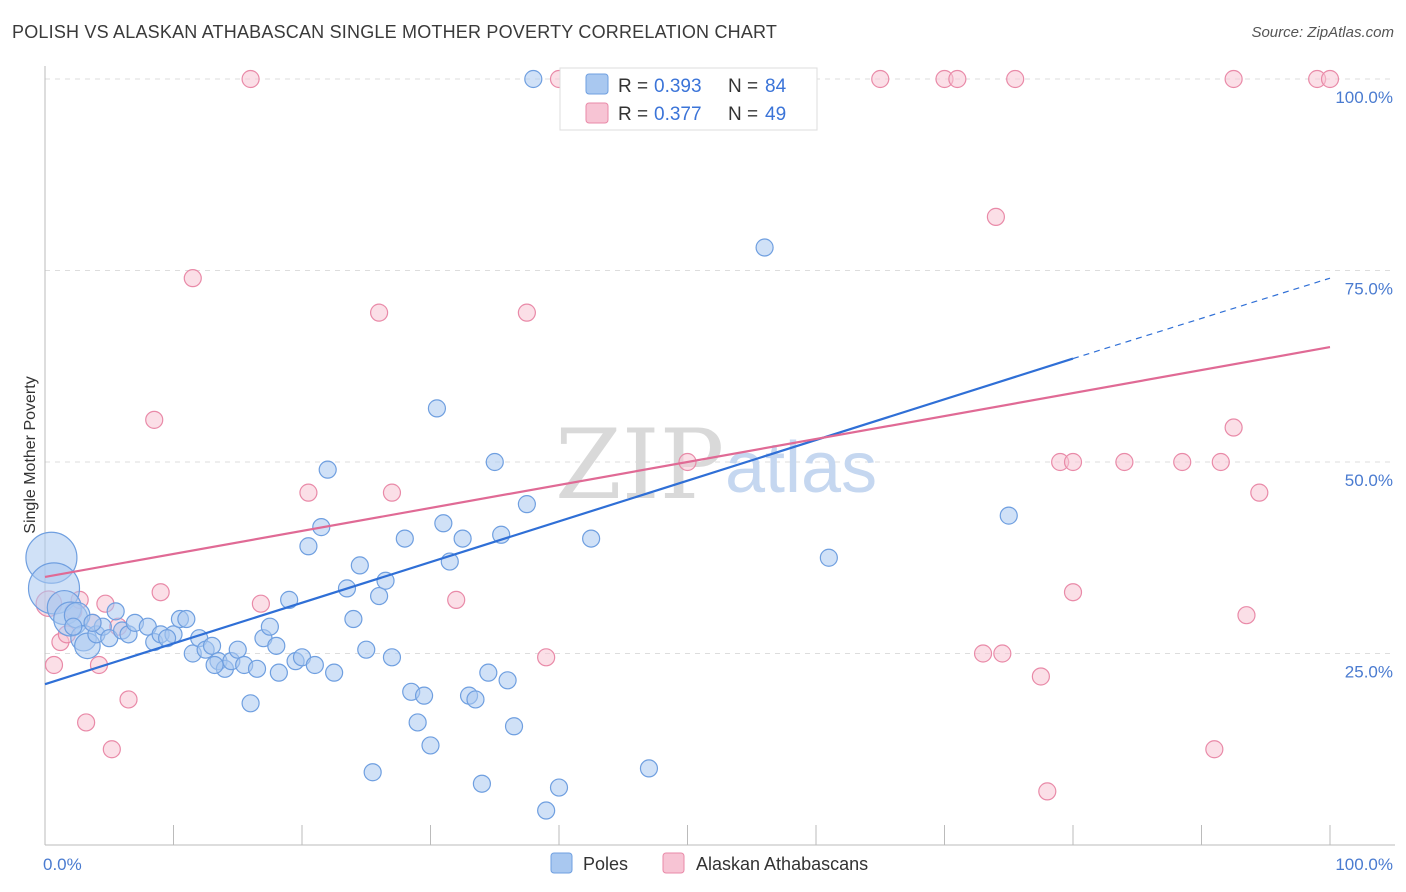 This screenshot has height=892, width=1406. What do you see at coordinates (1364, 864) in the screenshot?
I see `x-tick-label-1: 100.0%` at bounding box center [1364, 864].